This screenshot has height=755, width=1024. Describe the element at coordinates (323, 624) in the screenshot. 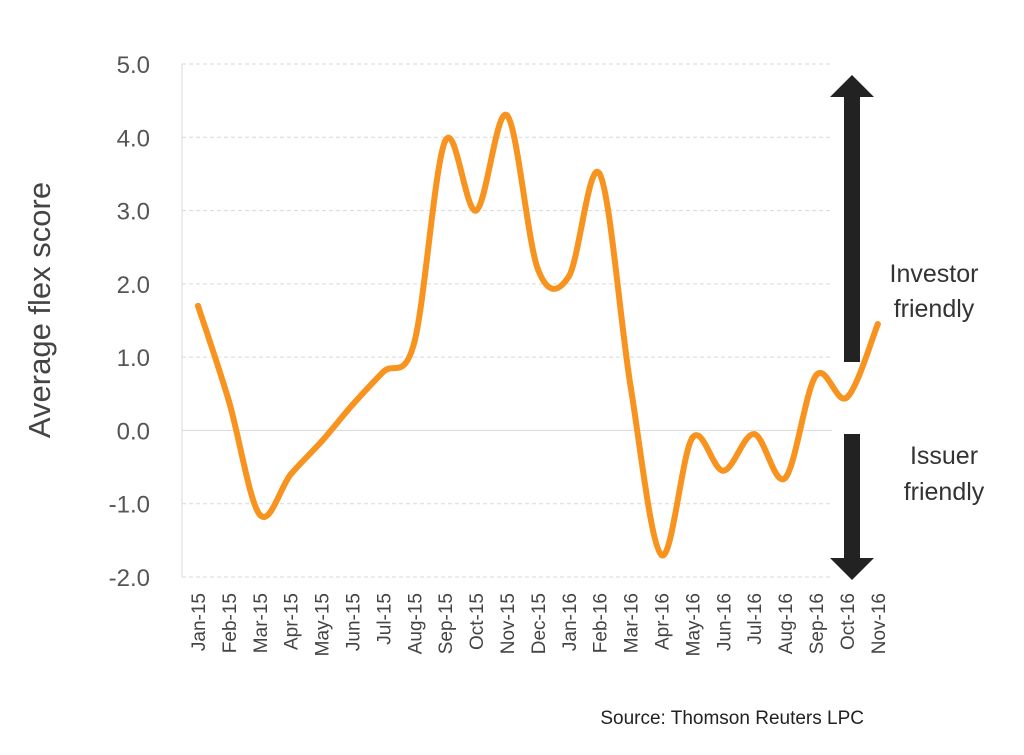

I see `x-tick-label: May-15` at that location.